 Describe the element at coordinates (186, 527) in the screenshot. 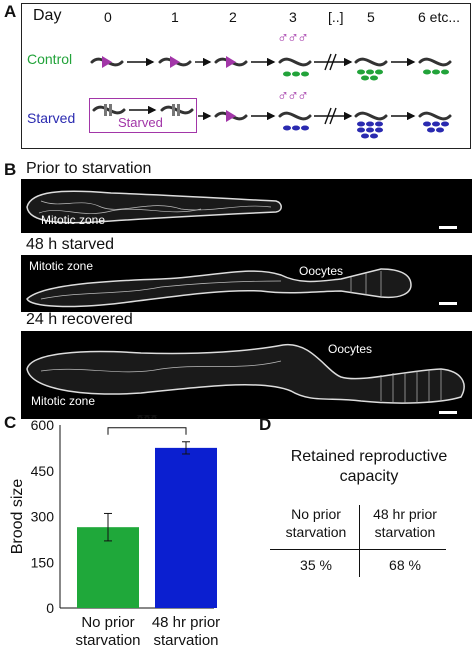

I see `bar` at that location.